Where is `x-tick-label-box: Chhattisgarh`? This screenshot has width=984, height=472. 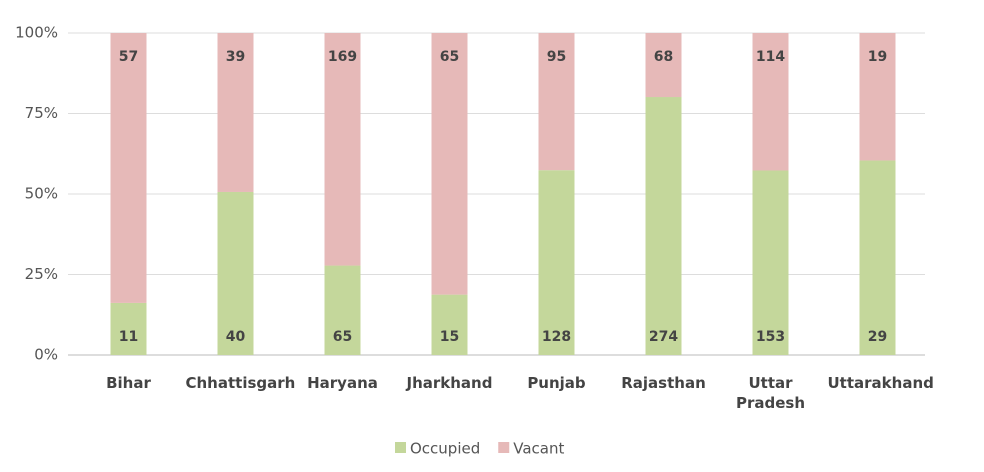
x-tick-label-box: Chhattisgarh is located at coordinates (236, 383).